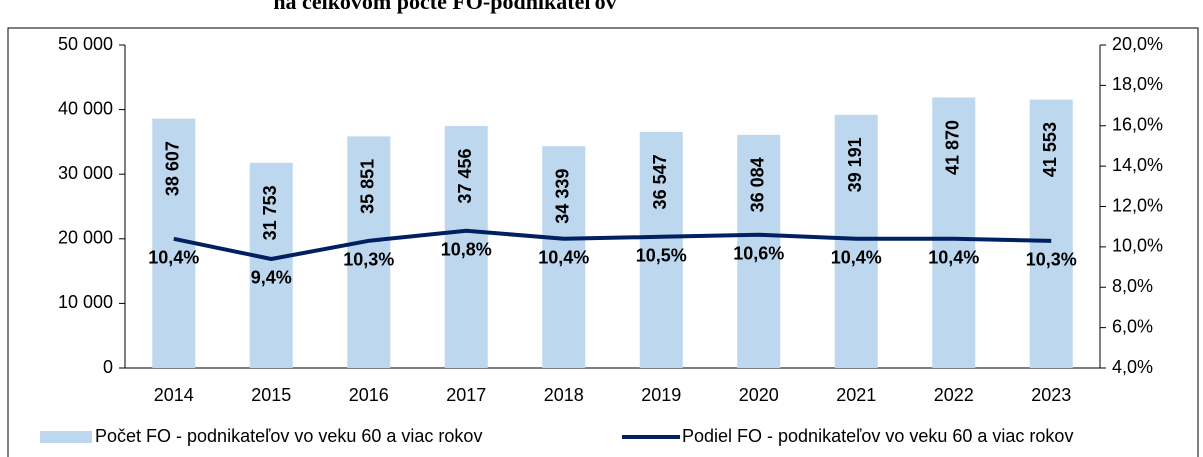 The width and height of the screenshot is (1203, 457). What do you see at coordinates (1137, 84) in the screenshot?
I see `y2-tick-label: 18,0%` at bounding box center [1137, 84].